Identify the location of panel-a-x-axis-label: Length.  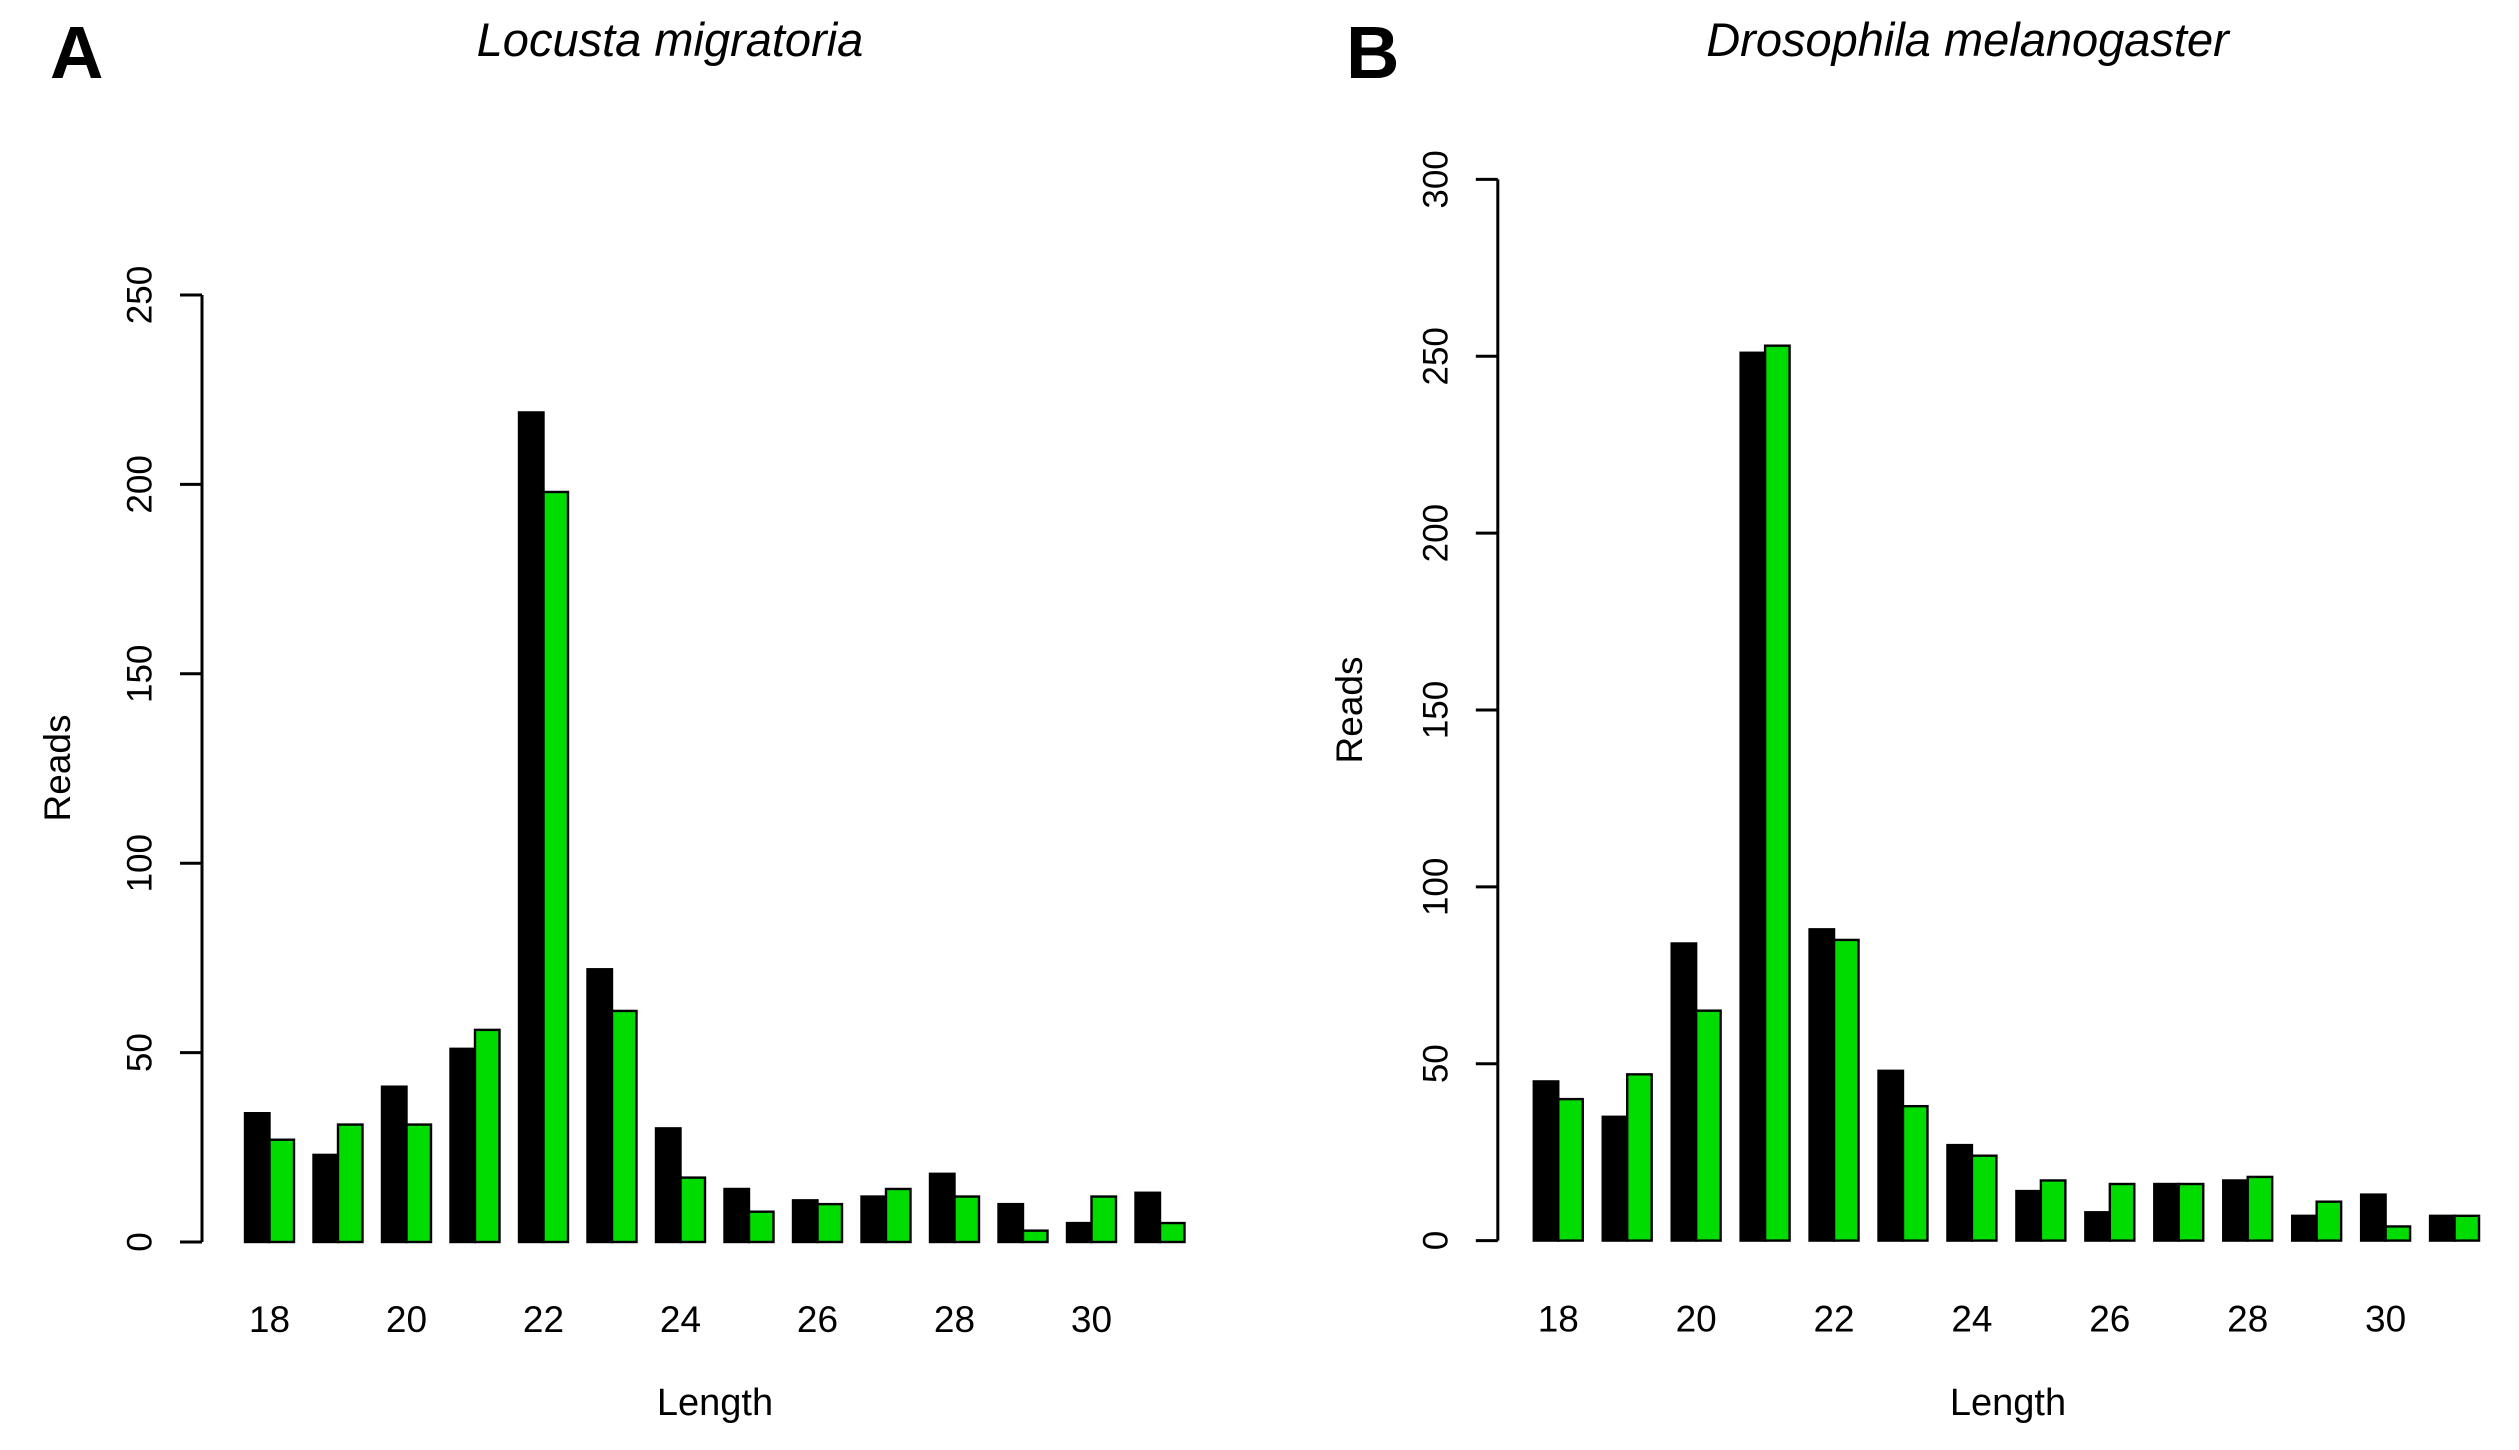
(715, 1403).